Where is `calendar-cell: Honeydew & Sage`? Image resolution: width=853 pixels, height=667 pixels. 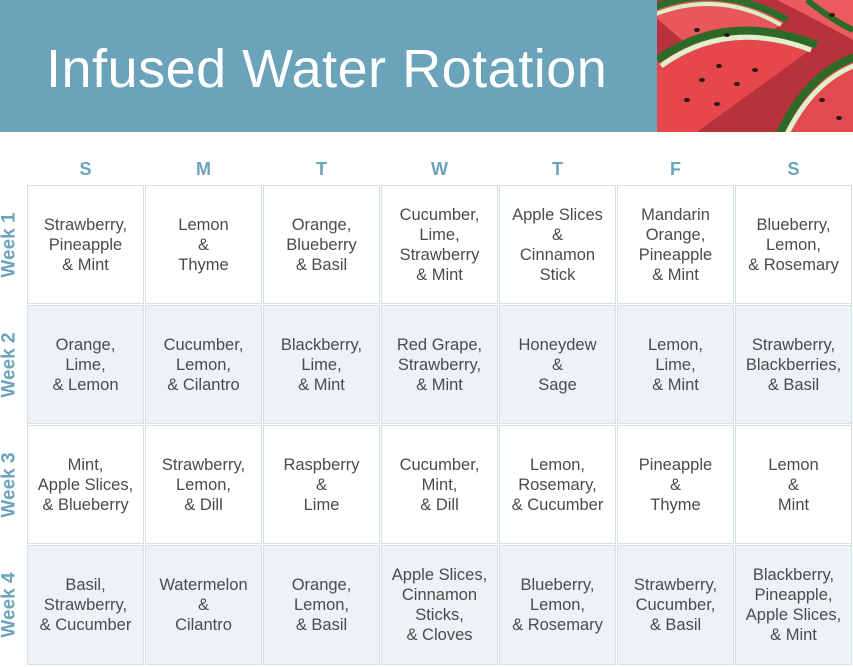 calendar-cell: Honeydew & Sage is located at coordinates (557, 364).